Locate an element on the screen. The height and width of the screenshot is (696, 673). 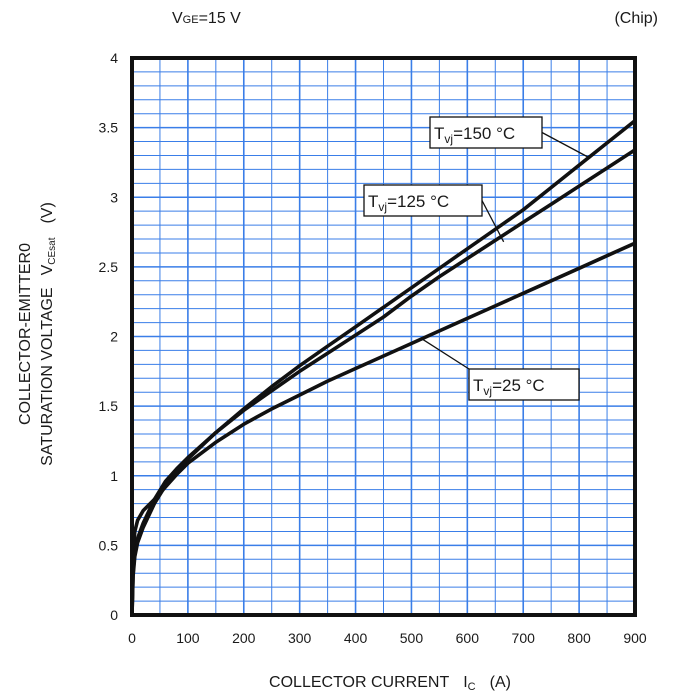
y-tick-label: 1.5 is located at coordinates (109, 406).